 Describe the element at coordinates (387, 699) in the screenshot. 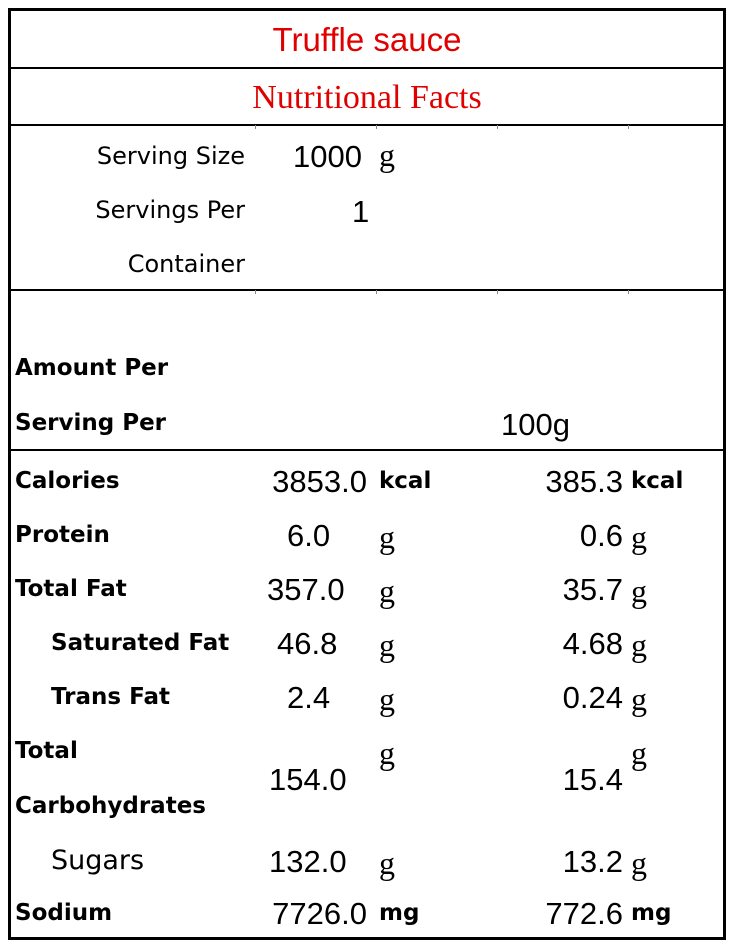

I see `trans-fat-total-unit: g` at that location.